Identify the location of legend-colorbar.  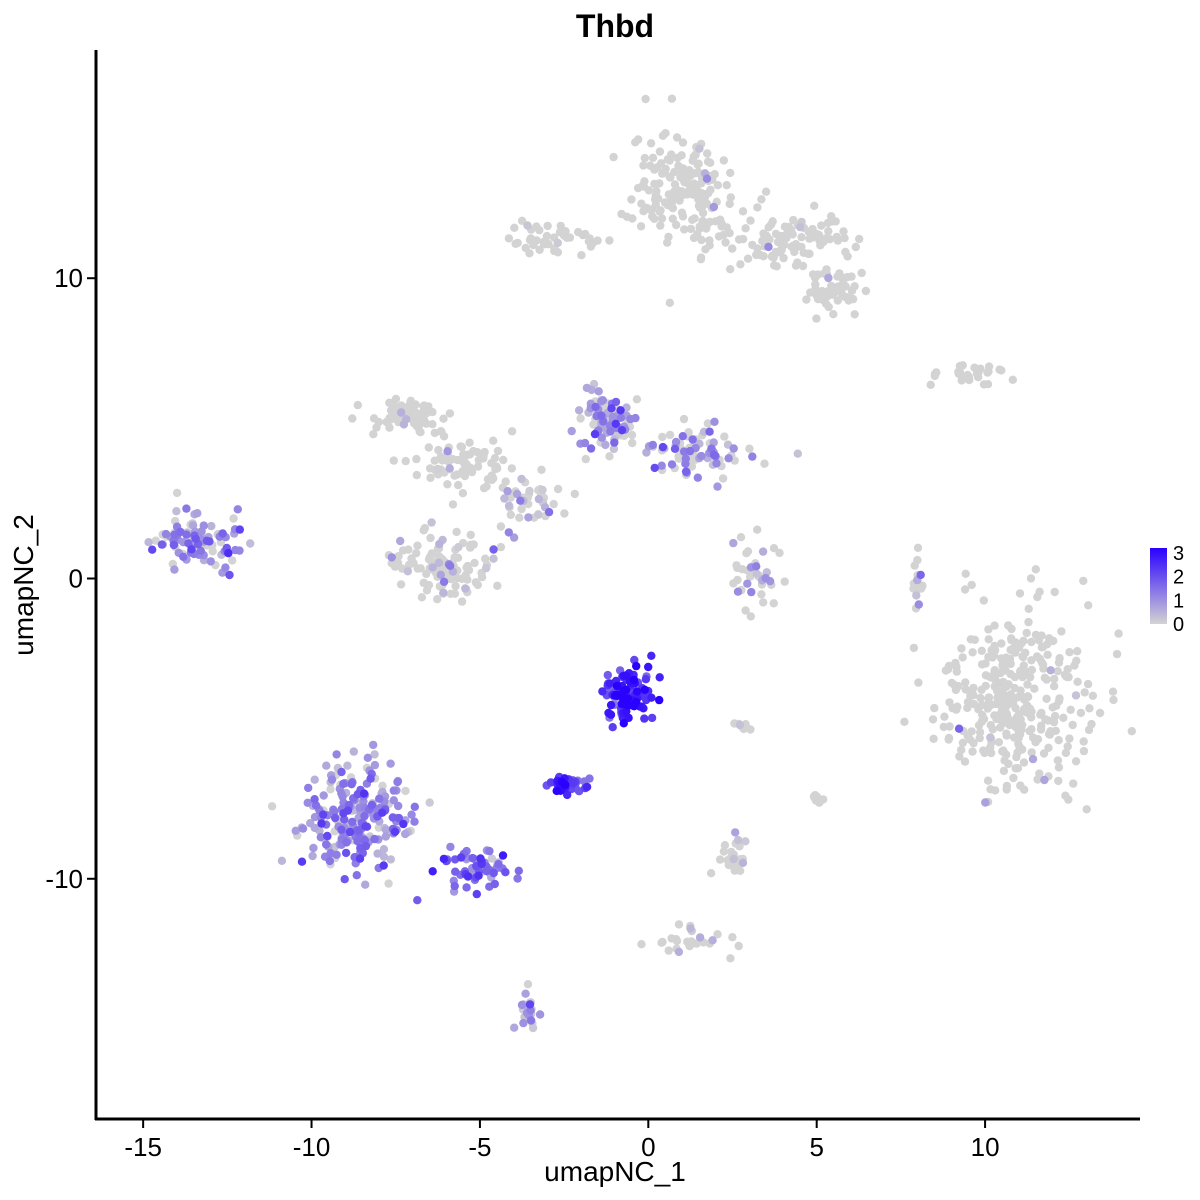
(1158, 586).